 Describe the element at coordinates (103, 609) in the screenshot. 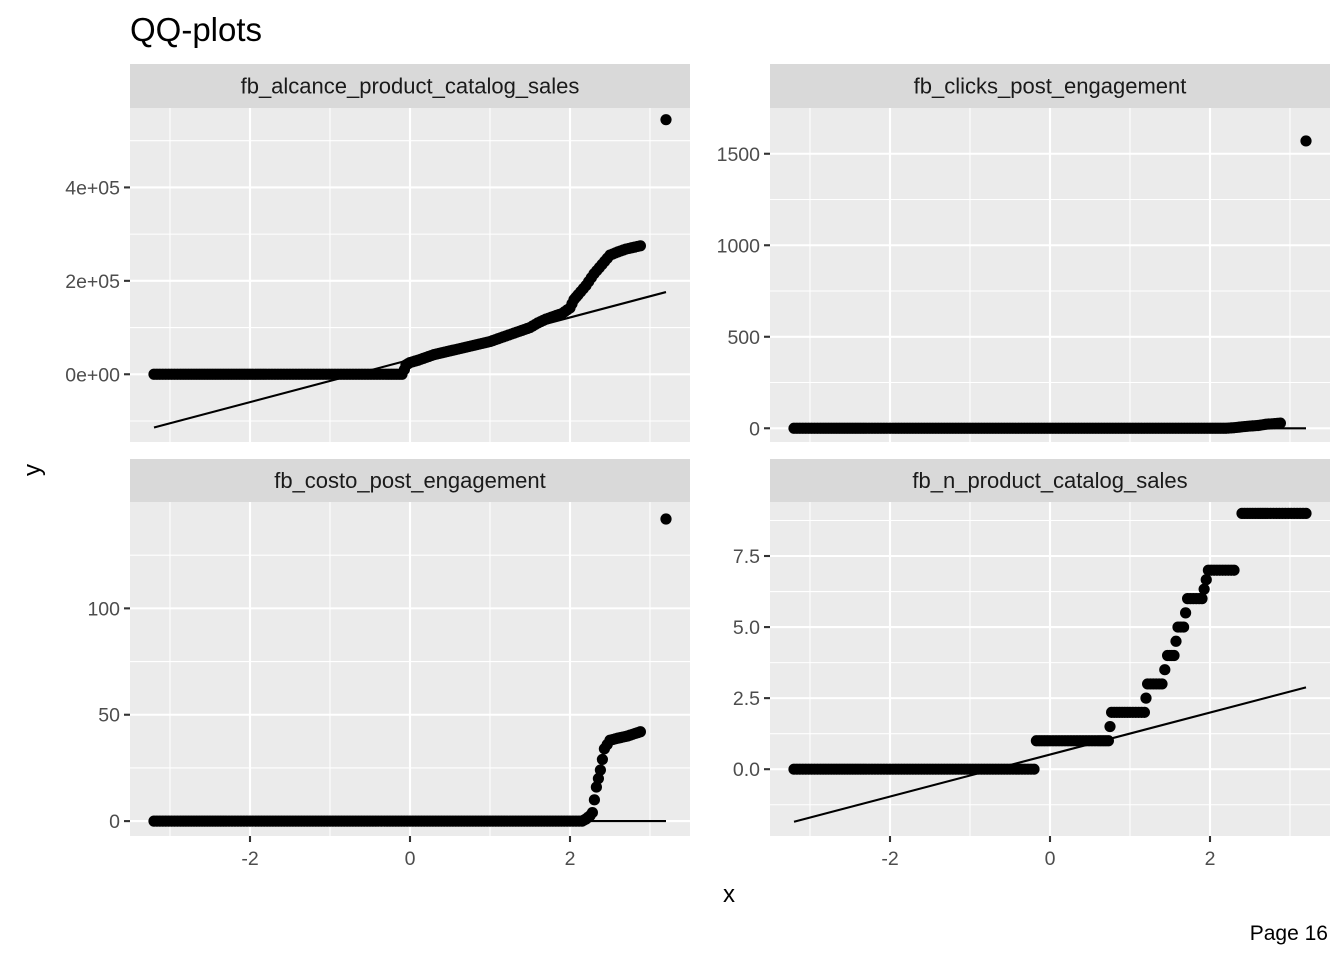

I see `y-tick-label: 100` at that location.